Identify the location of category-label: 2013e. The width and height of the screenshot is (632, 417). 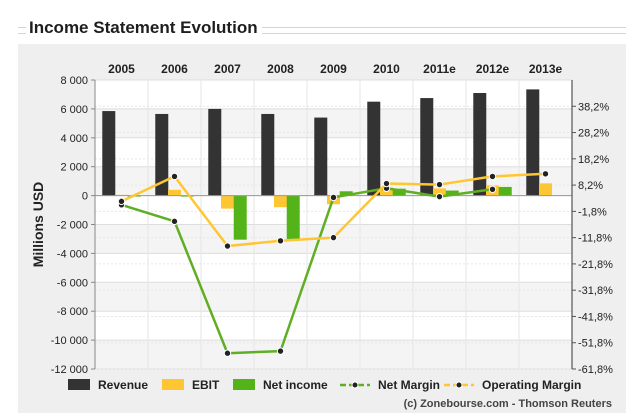
(546, 69).